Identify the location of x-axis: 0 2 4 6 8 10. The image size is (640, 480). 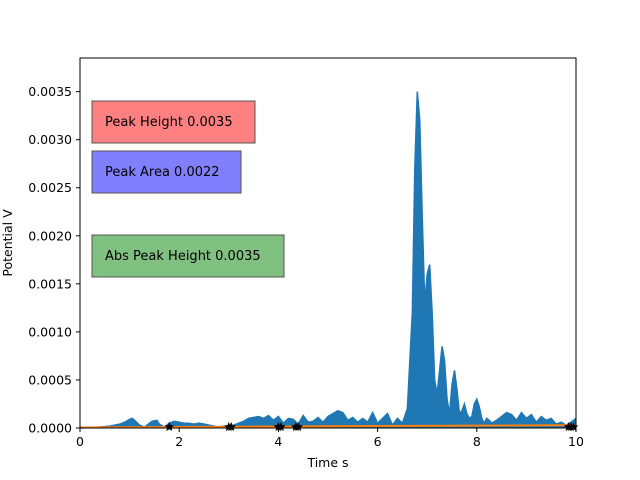
(330, 438).